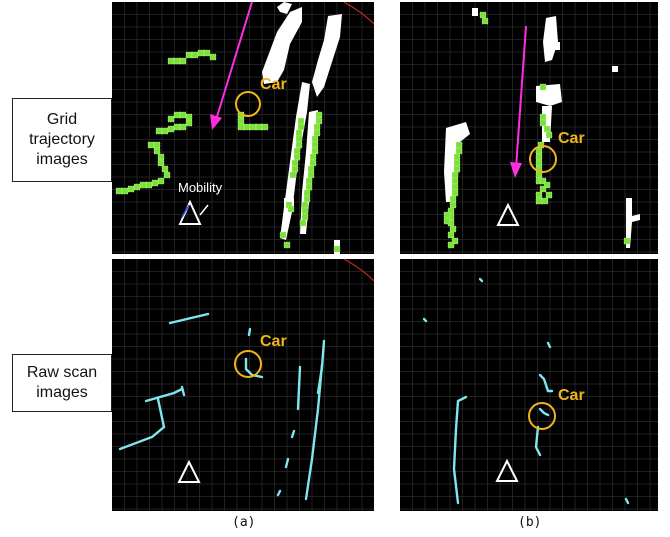 Image resolution: width=670 pixels, height=537 pixels. I want to click on raw-scan-label: Raw scan images, so click(62, 383).